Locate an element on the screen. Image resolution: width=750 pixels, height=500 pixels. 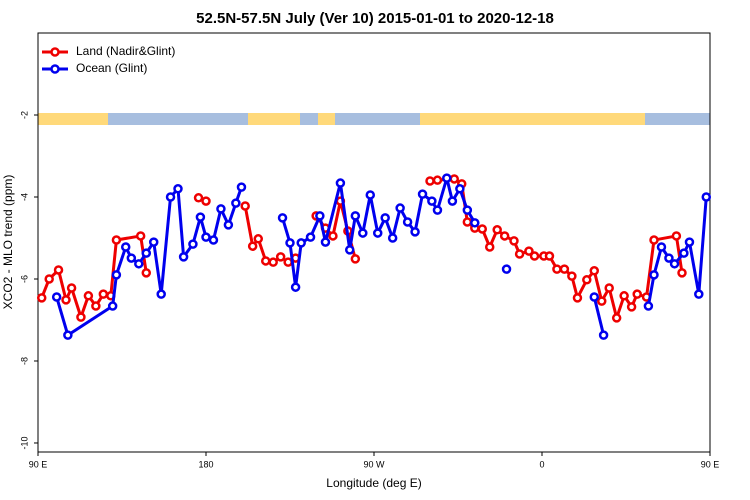
y-tick-label: -4 is located at coordinates (24, 197).